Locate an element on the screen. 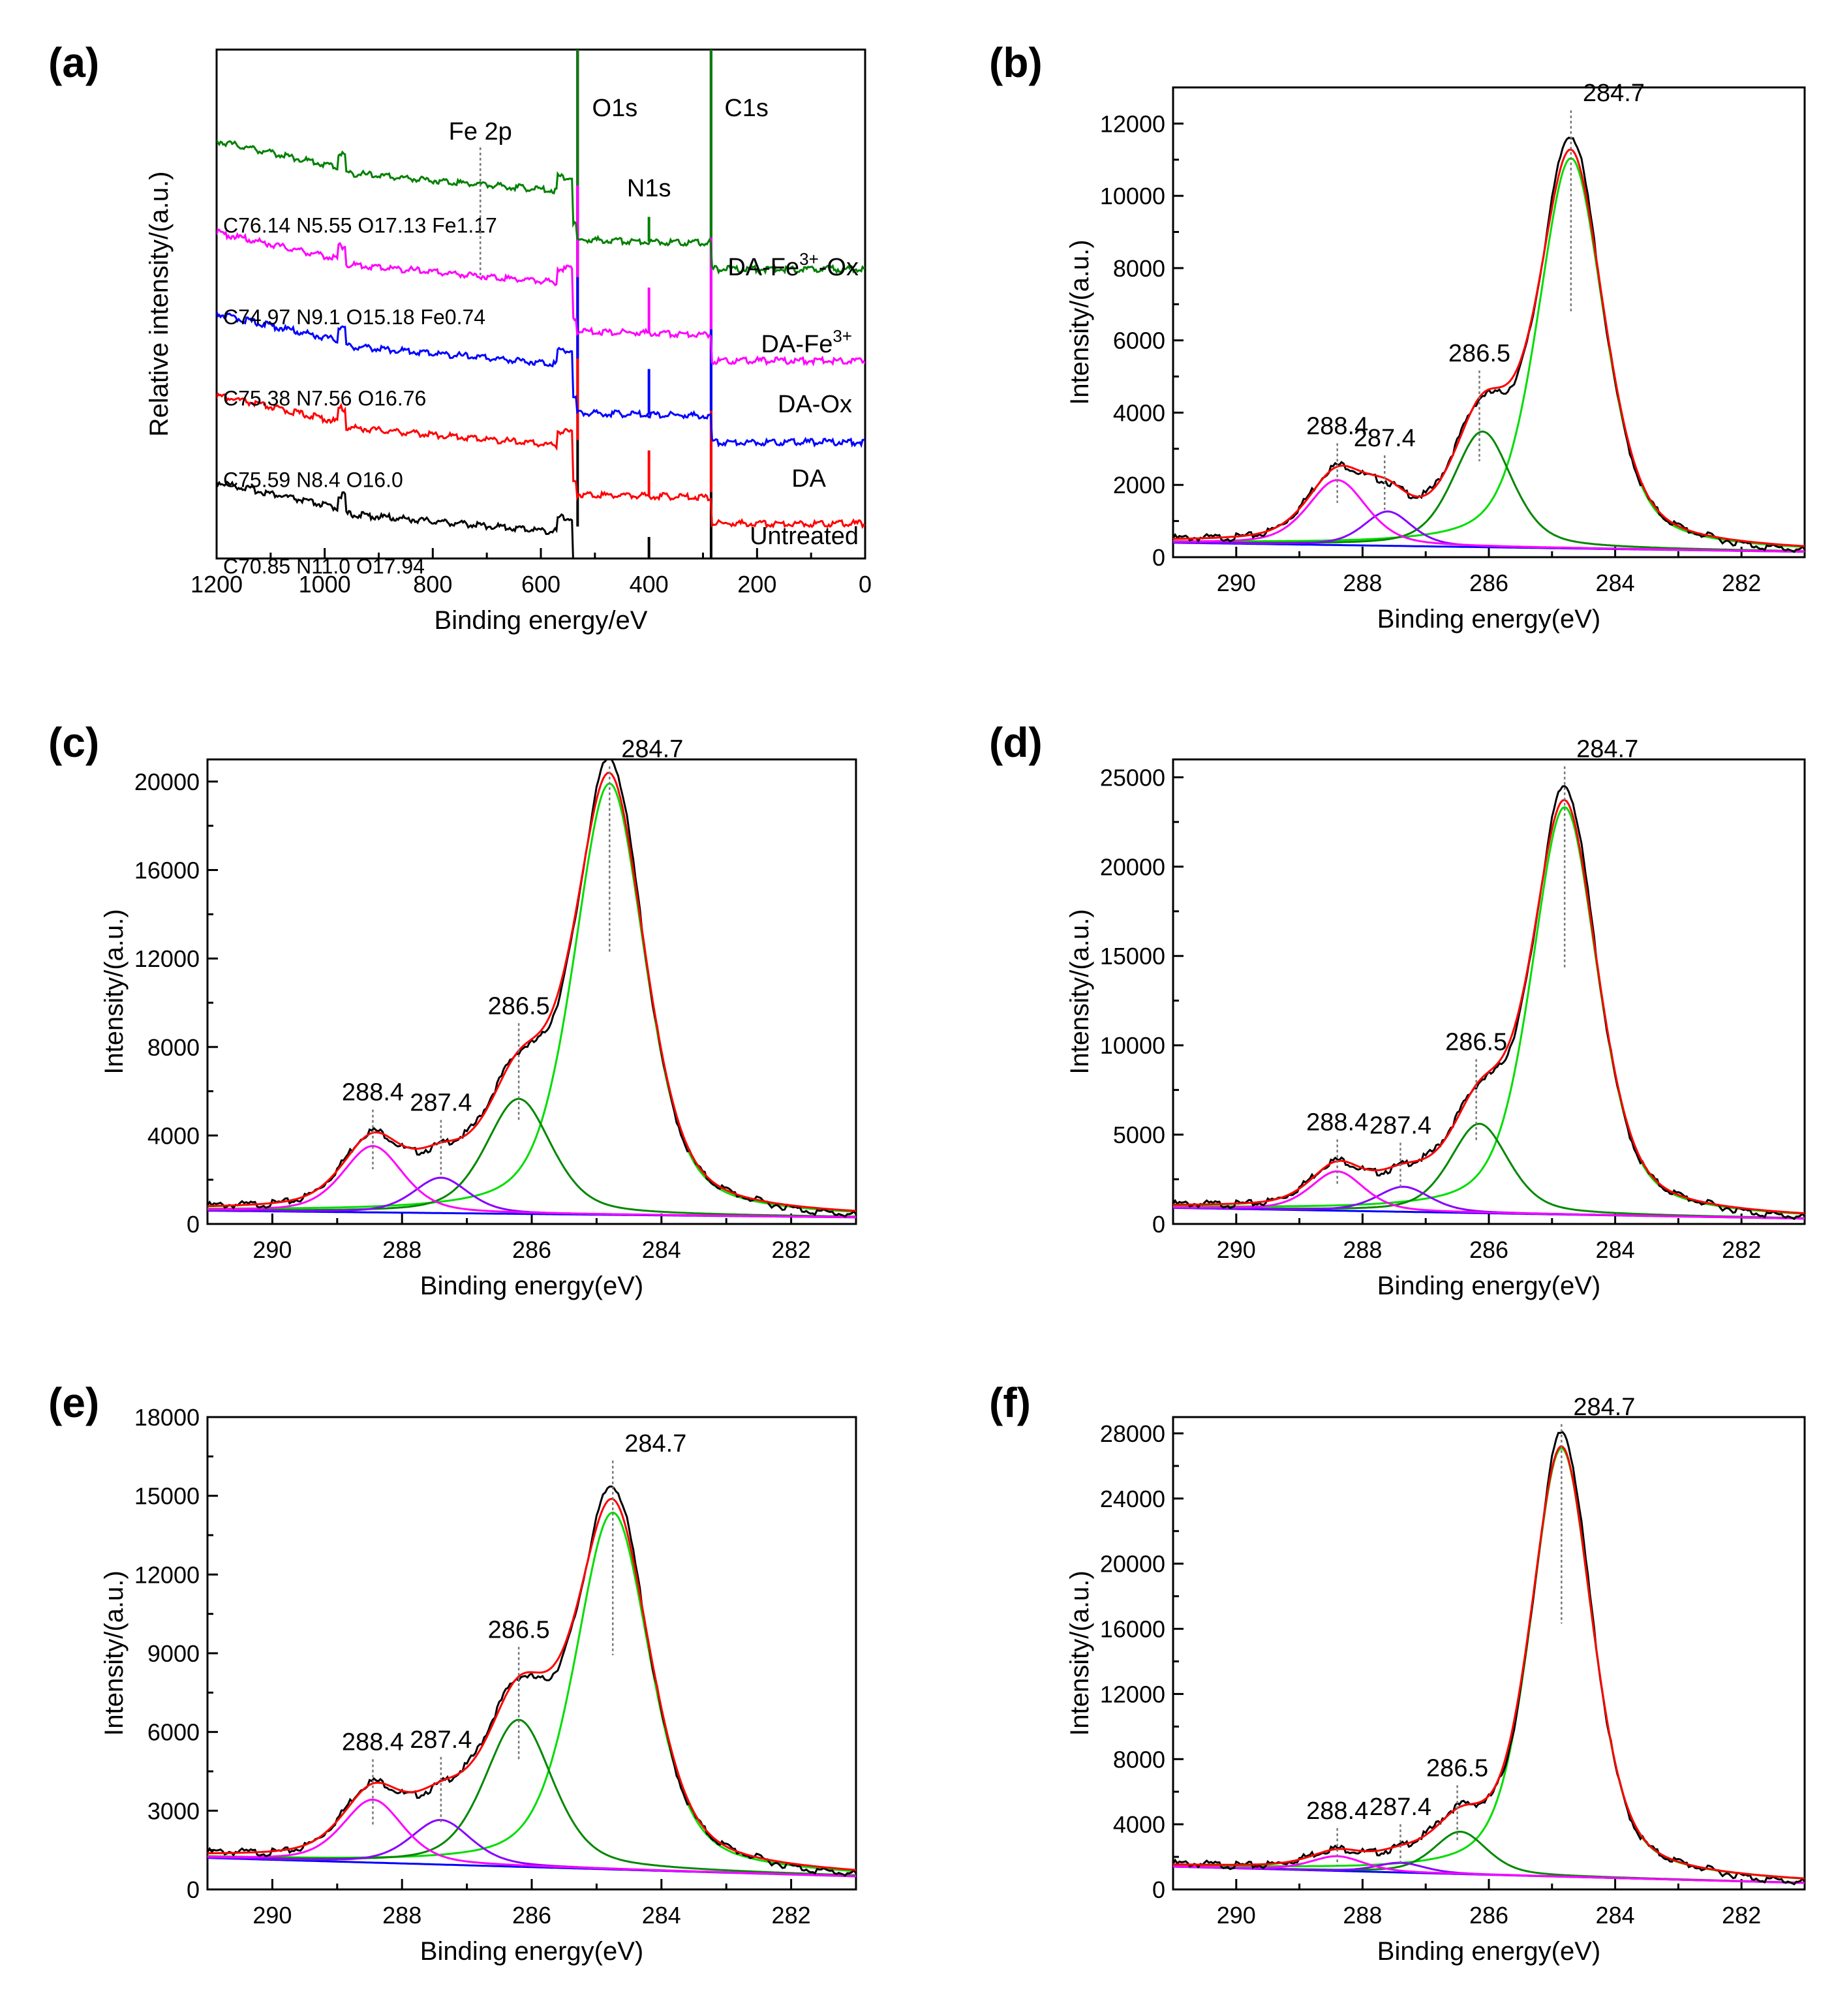 This screenshot has height=2016, width=1834. n1s-label: N1s is located at coordinates (649, 188).